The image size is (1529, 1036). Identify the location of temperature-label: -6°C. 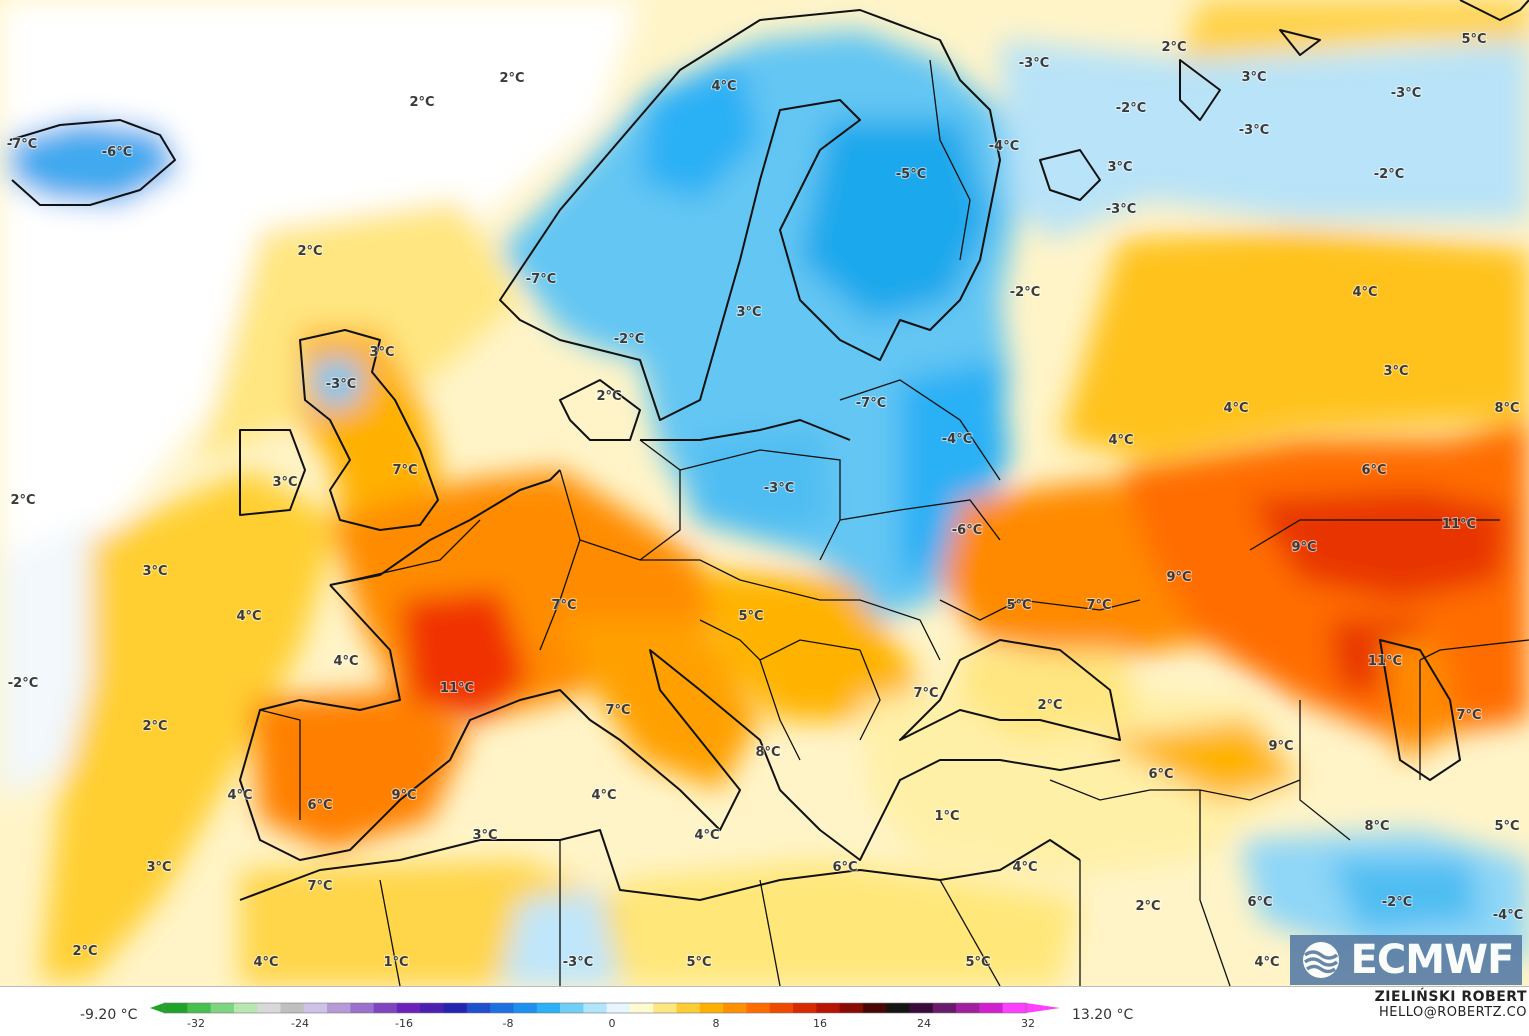
(117, 152).